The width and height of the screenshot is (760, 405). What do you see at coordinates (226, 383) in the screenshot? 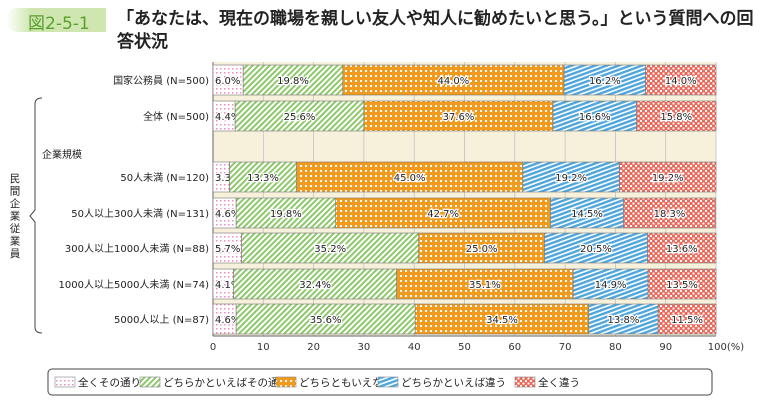
I see `legend-label: どちらかといえばその通り` at bounding box center [226, 383].